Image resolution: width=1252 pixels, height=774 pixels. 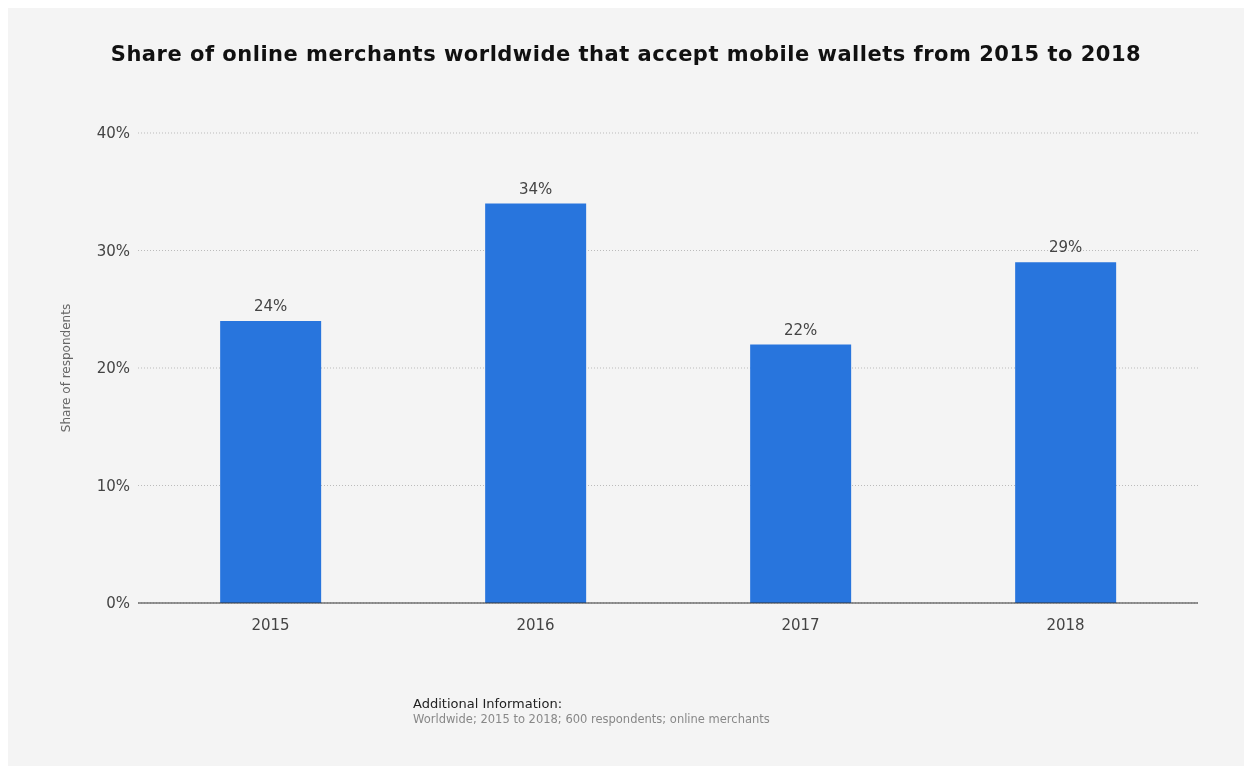 What do you see at coordinates (626, 54) in the screenshot?
I see `chart-title: Share of online merchants worldwide that accept mobile wallets from 2015 to 2018` at bounding box center [626, 54].